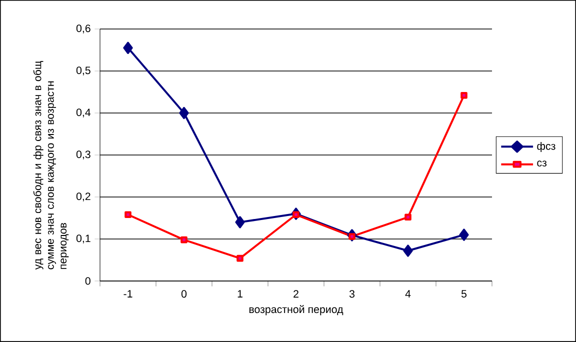 The width and height of the screenshot is (576, 342). Describe the element at coordinates (296, 310) in the screenshot. I see `x-axis-title: возрастной период` at that location.